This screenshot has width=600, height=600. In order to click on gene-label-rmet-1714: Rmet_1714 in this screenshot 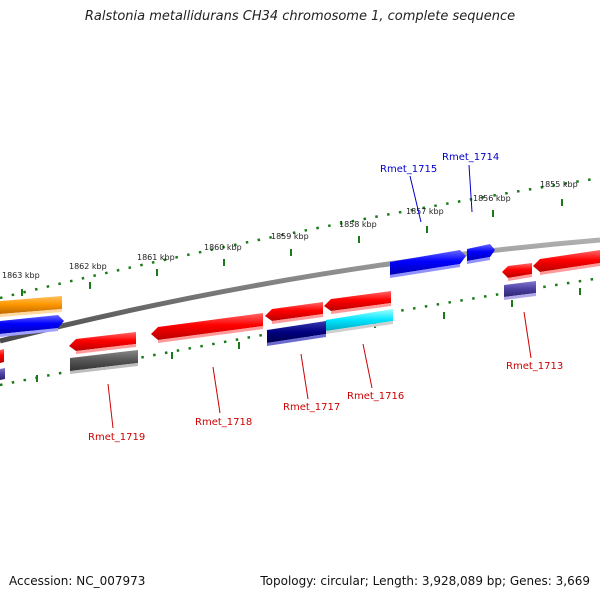, I will do `click(470, 157)`.